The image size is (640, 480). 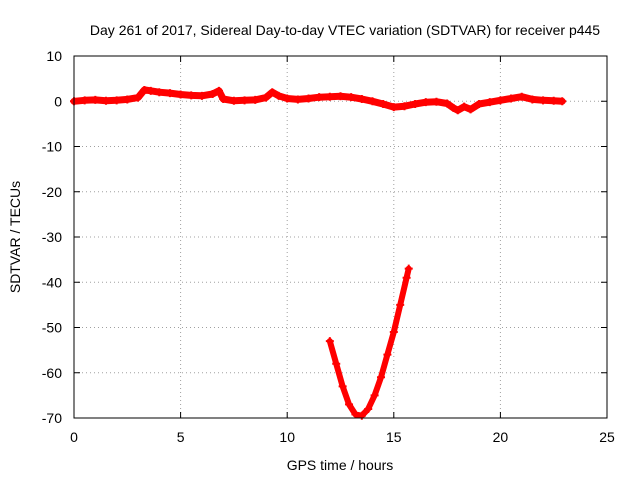 What do you see at coordinates (287, 437) in the screenshot?
I see `x-tick-label: 10` at bounding box center [287, 437].